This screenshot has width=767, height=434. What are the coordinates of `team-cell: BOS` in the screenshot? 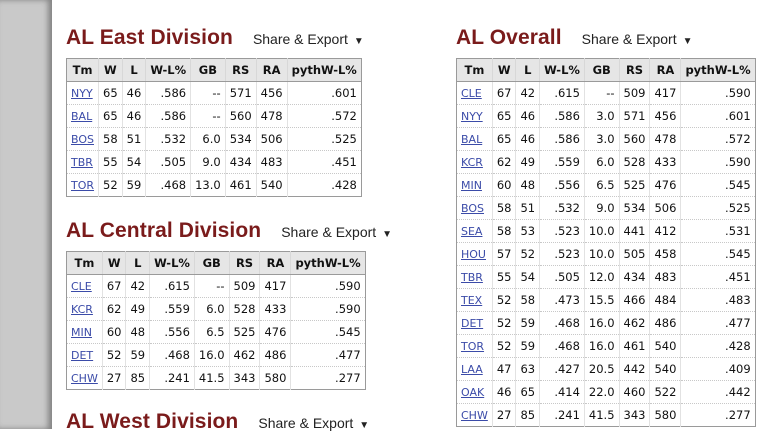 It's located at (82, 139).